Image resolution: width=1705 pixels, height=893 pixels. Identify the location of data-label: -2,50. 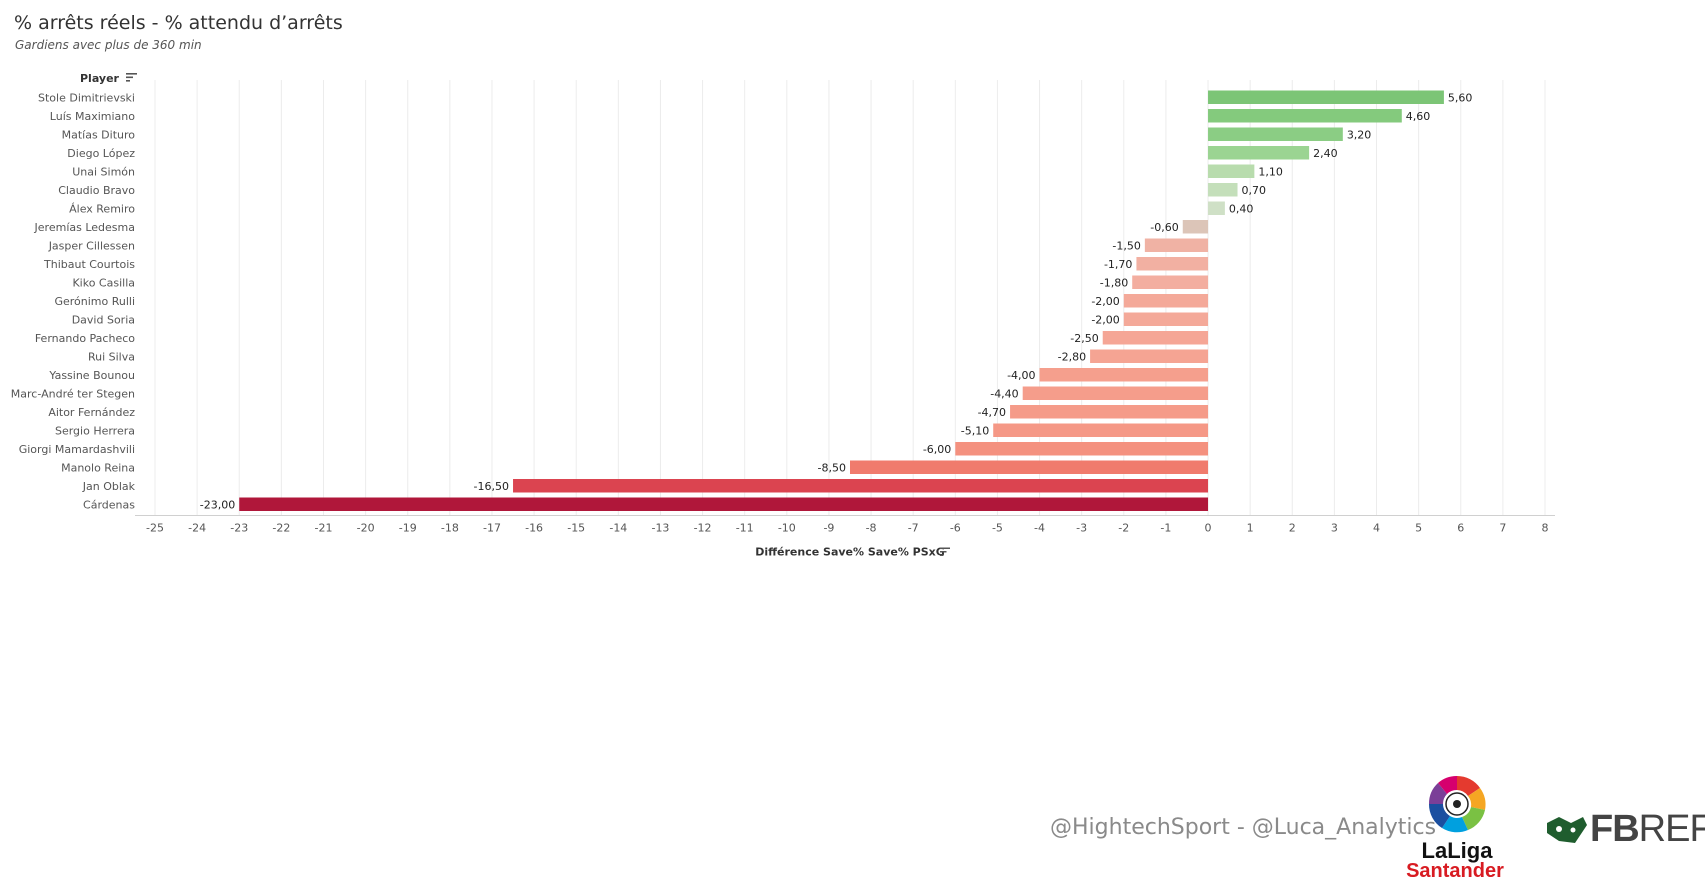
(1084, 338).